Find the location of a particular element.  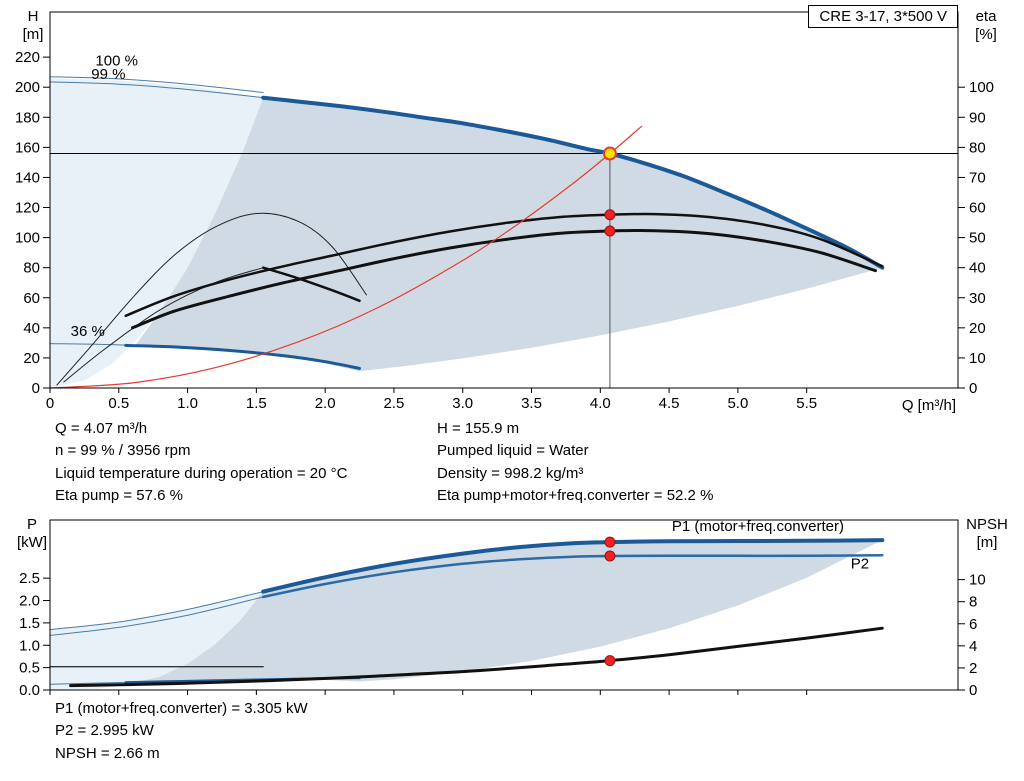

yleft-tick-label: 200 is located at coordinates (27, 87).